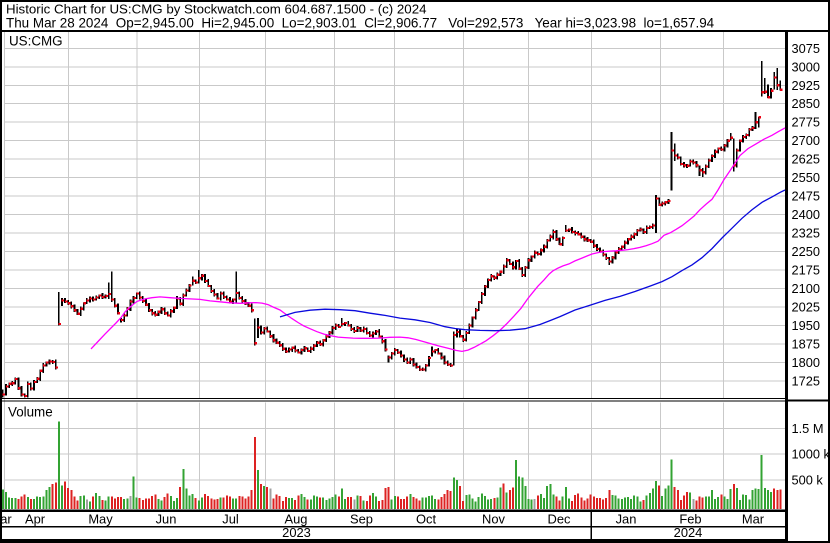  What do you see at coordinates (296, 532) in the screenshot?
I see `svg-text: 2023` at bounding box center [296, 532].